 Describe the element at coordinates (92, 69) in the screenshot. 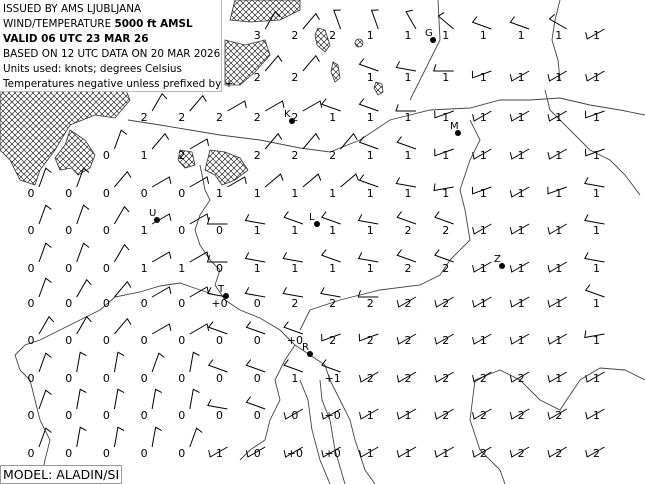

I see `units: Units used: knots; degrees Celsius` at that location.